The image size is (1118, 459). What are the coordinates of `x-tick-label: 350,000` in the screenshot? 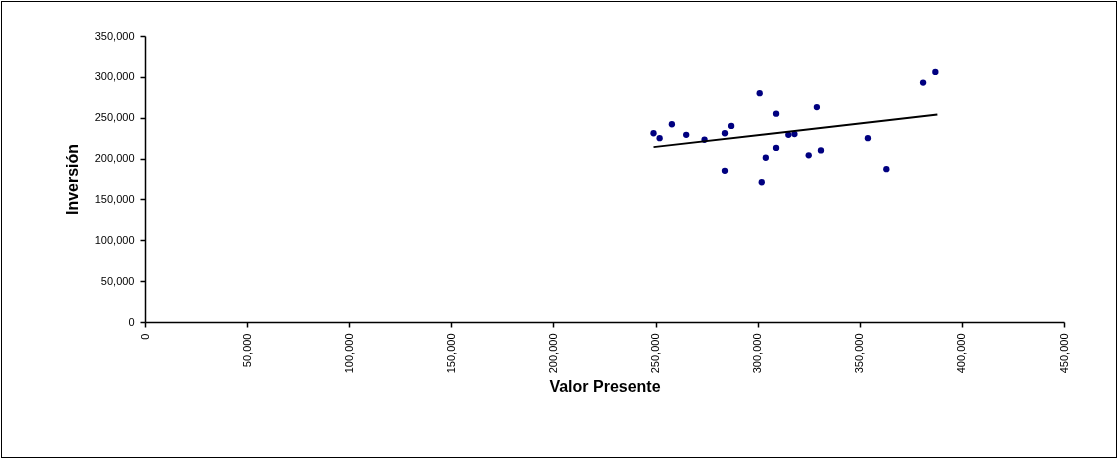 It's located at (859, 353).